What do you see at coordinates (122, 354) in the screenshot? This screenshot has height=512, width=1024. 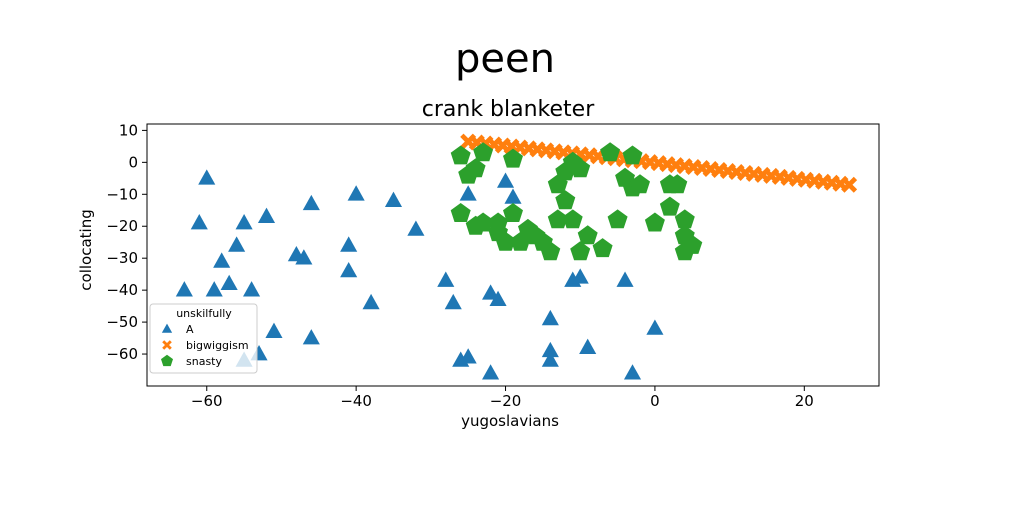 I see `y-tick-label: −60` at bounding box center [122, 354].